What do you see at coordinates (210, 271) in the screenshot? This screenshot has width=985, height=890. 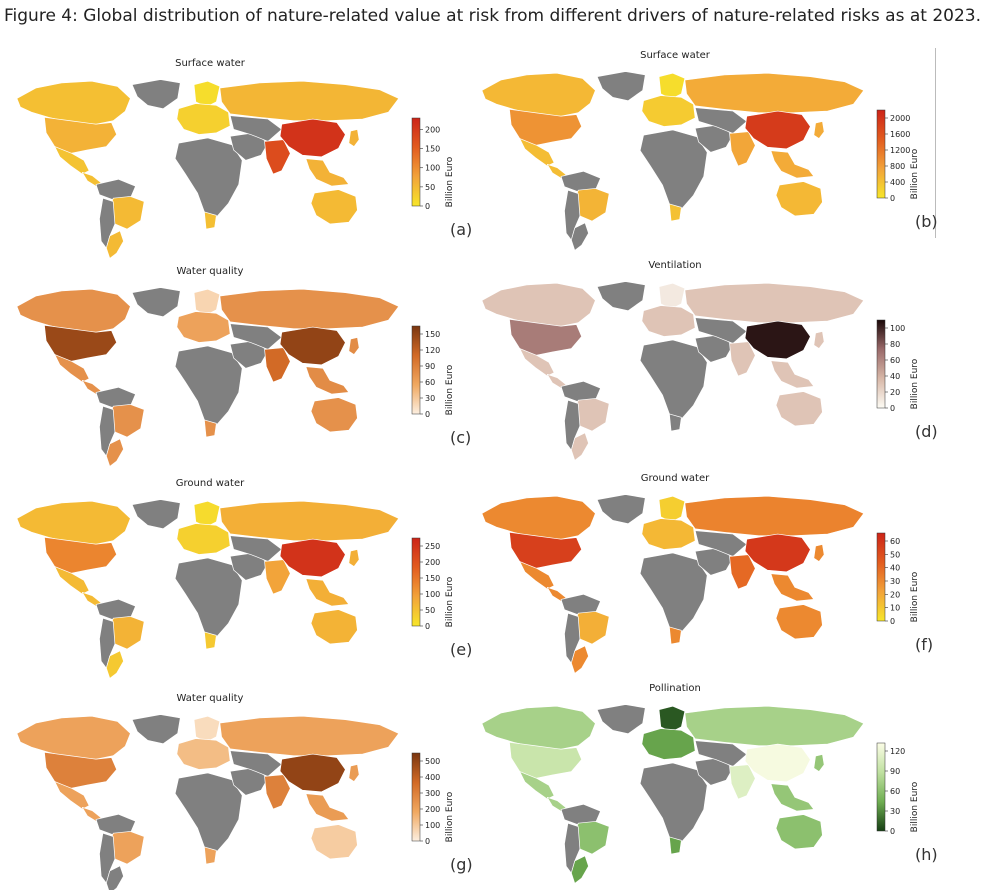 I see `map-title: Water quality` at bounding box center [210, 271].